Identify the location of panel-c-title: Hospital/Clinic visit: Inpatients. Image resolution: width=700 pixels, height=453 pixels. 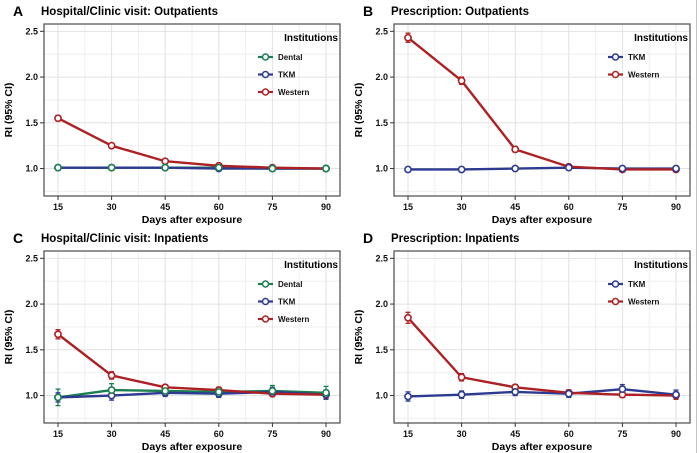
(125, 239).